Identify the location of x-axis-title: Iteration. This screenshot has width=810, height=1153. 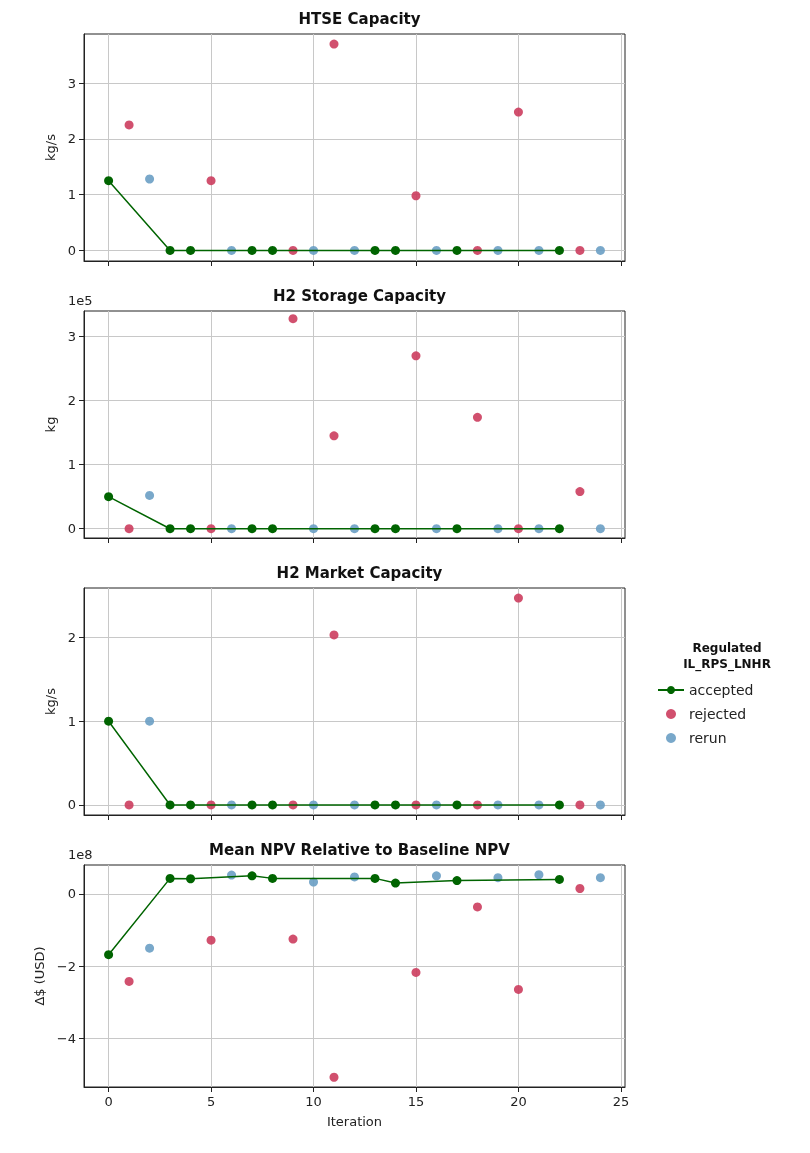
(354, 1121).